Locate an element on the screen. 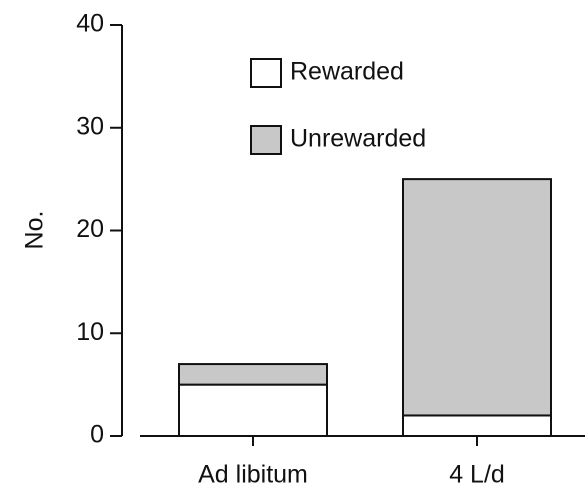  y-tick-label: 40 is located at coordinates (90, 24).